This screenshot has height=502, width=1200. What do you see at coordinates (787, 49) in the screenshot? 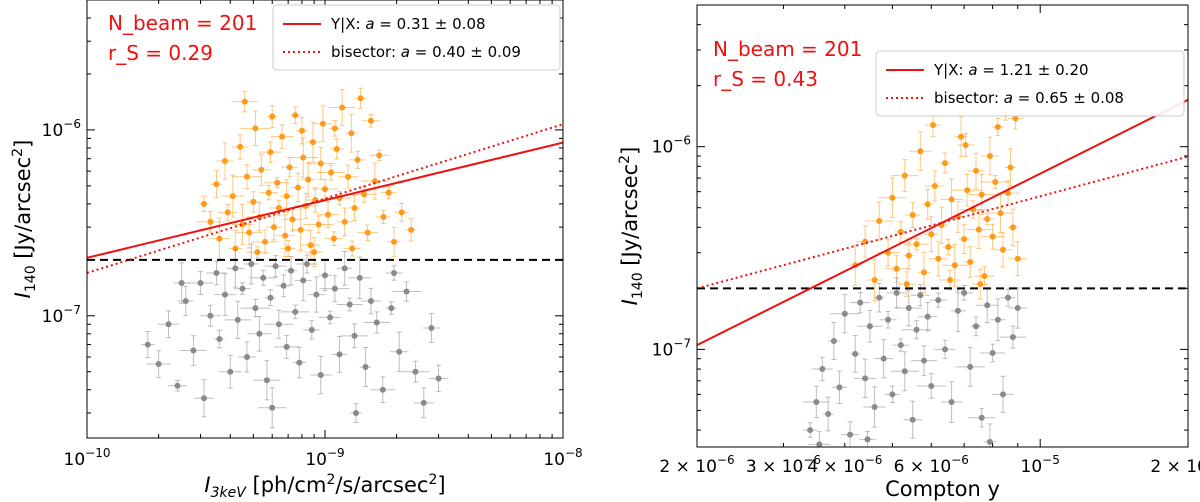
I see `annotation-n-beam: N_beam = 201` at bounding box center [787, 49].